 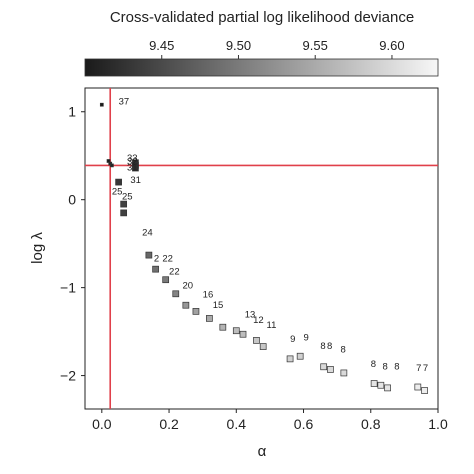 I want to click on y-tick-label: 1, so click(x=72, y=112).